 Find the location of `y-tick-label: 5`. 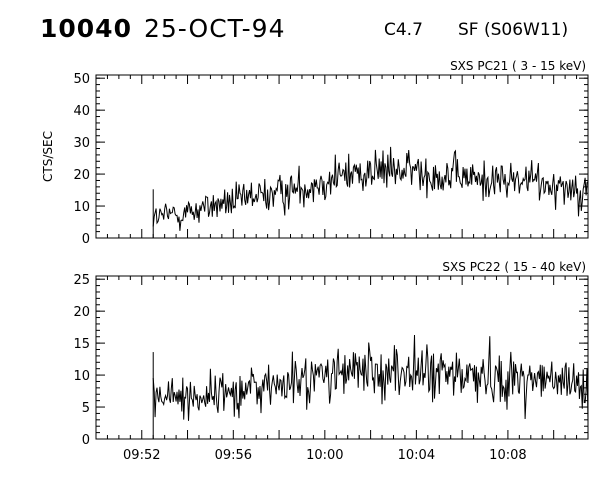

y-tick-label: 5 is located at coordinates (86, 408).